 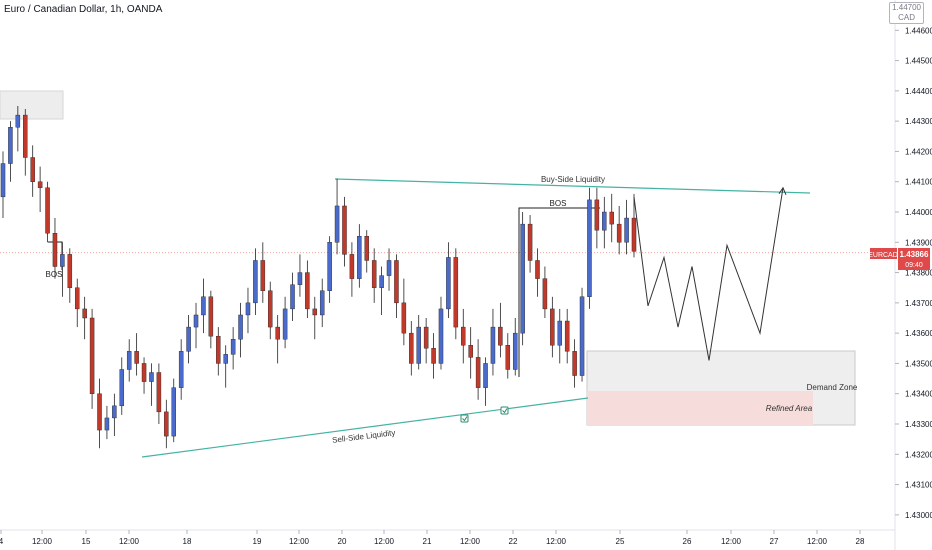 What do you see at coordinates (918, 91) in the screenshot?
I see `y-tick-label: 1.44400` at bounding box center [918, 91].